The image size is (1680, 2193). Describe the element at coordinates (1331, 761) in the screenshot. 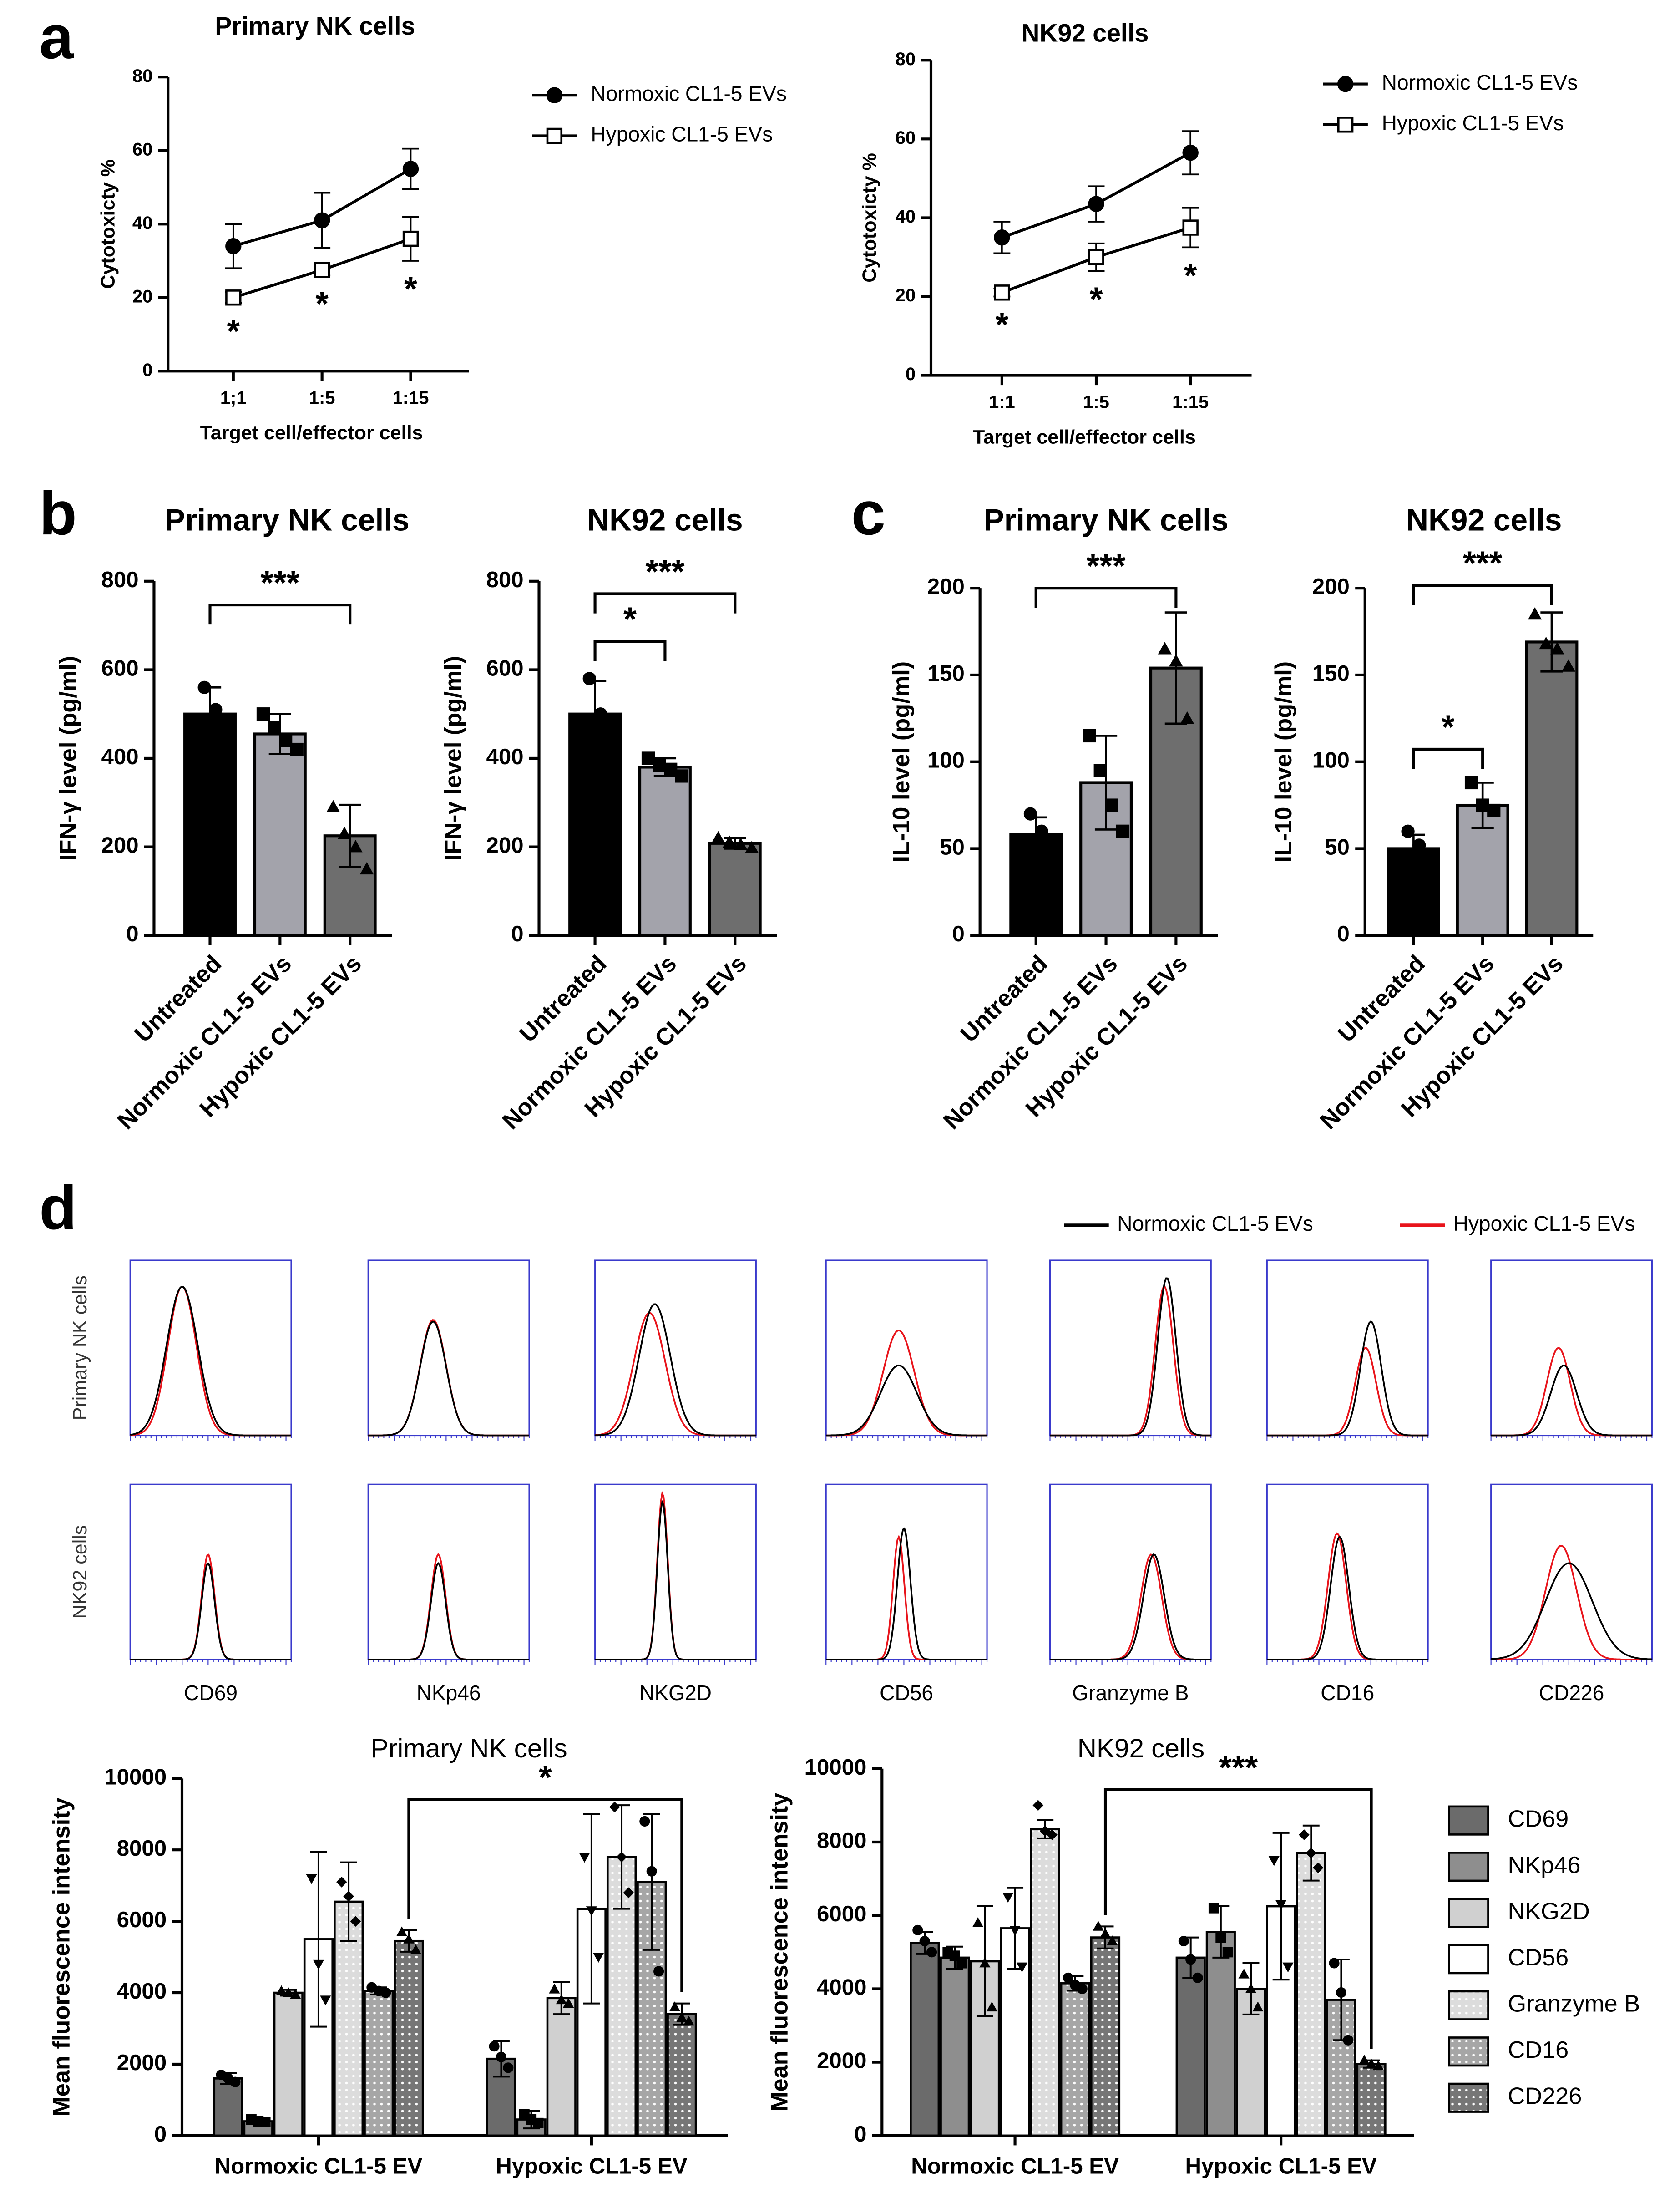

I see `y-tick-label: 100` at that location.